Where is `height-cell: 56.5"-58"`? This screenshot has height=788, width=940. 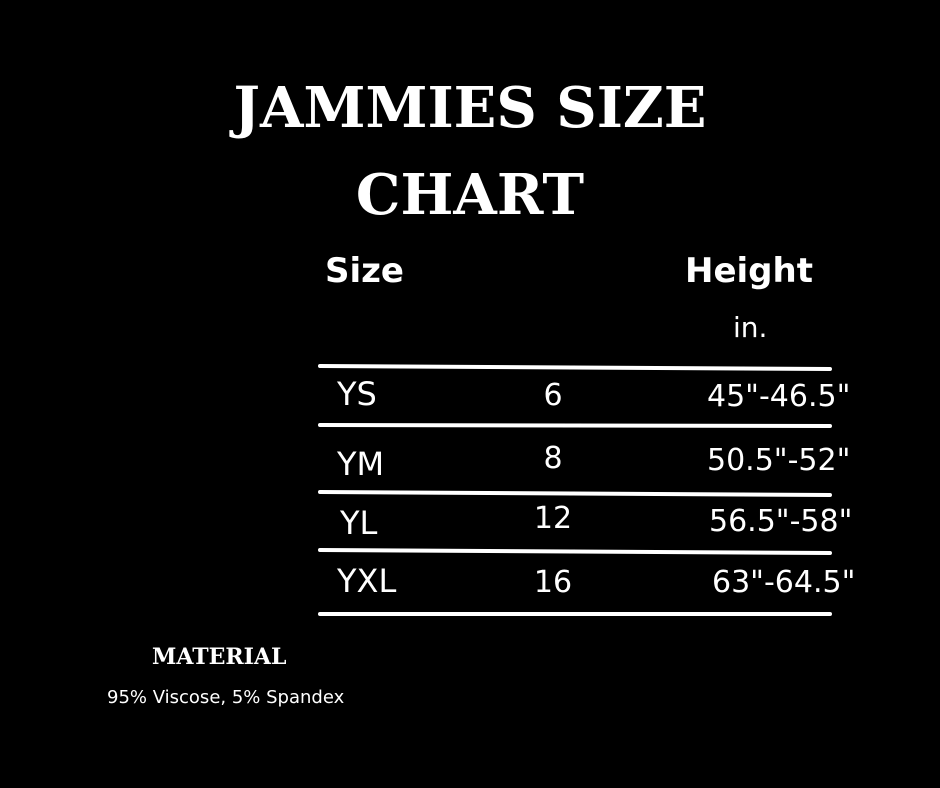
height-cell: 56.5"-58" is located at coordinates (781, 521).